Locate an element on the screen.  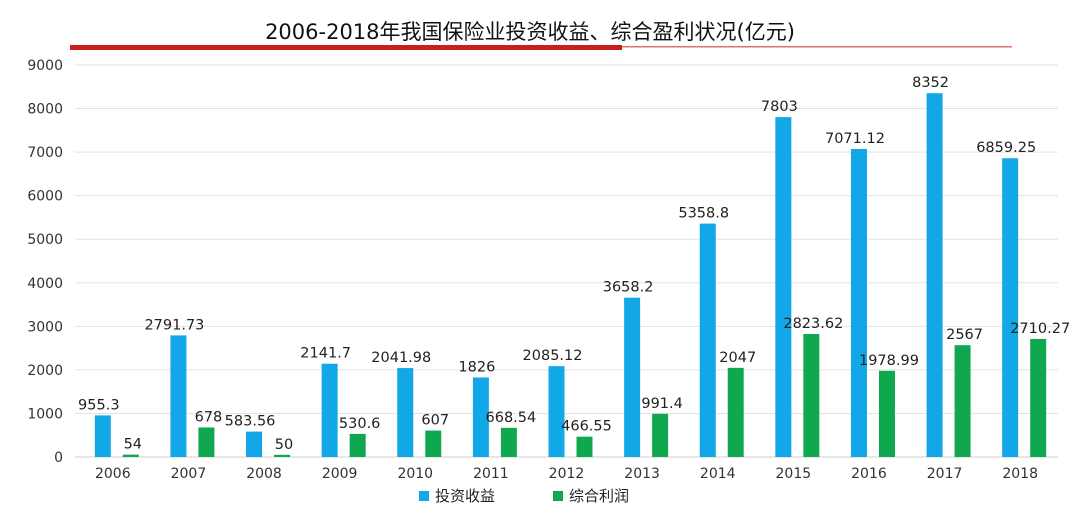
y-tick-label: 0 is located at coordinates (58, 458).